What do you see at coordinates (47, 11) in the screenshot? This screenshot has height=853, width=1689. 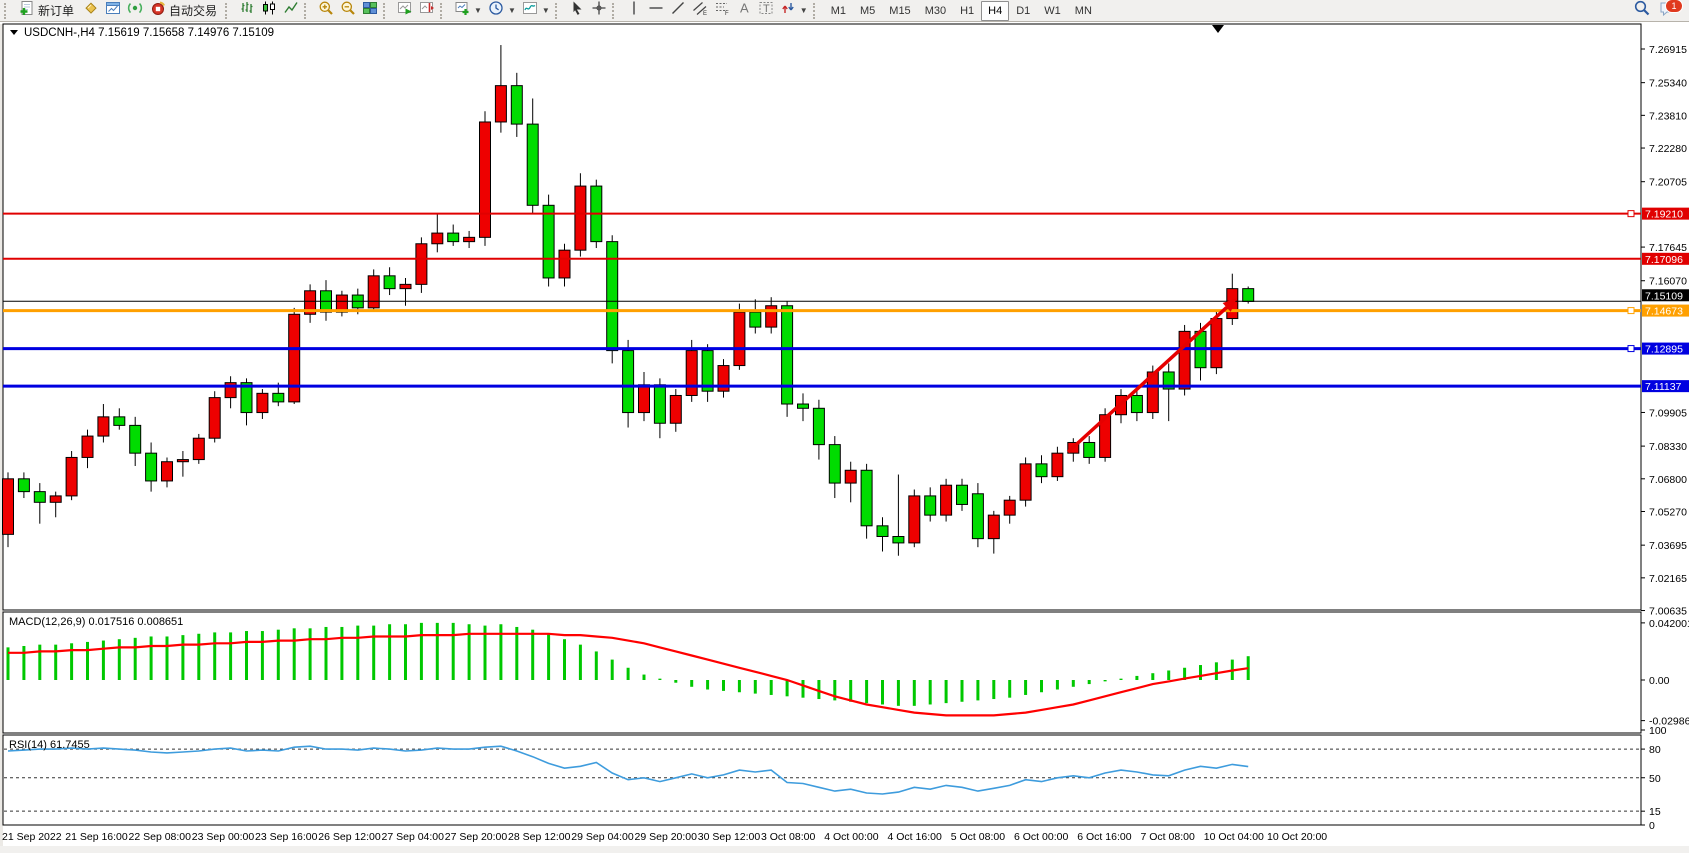 I see `new-order-button: 新订单` at bounding box center [47, 11].